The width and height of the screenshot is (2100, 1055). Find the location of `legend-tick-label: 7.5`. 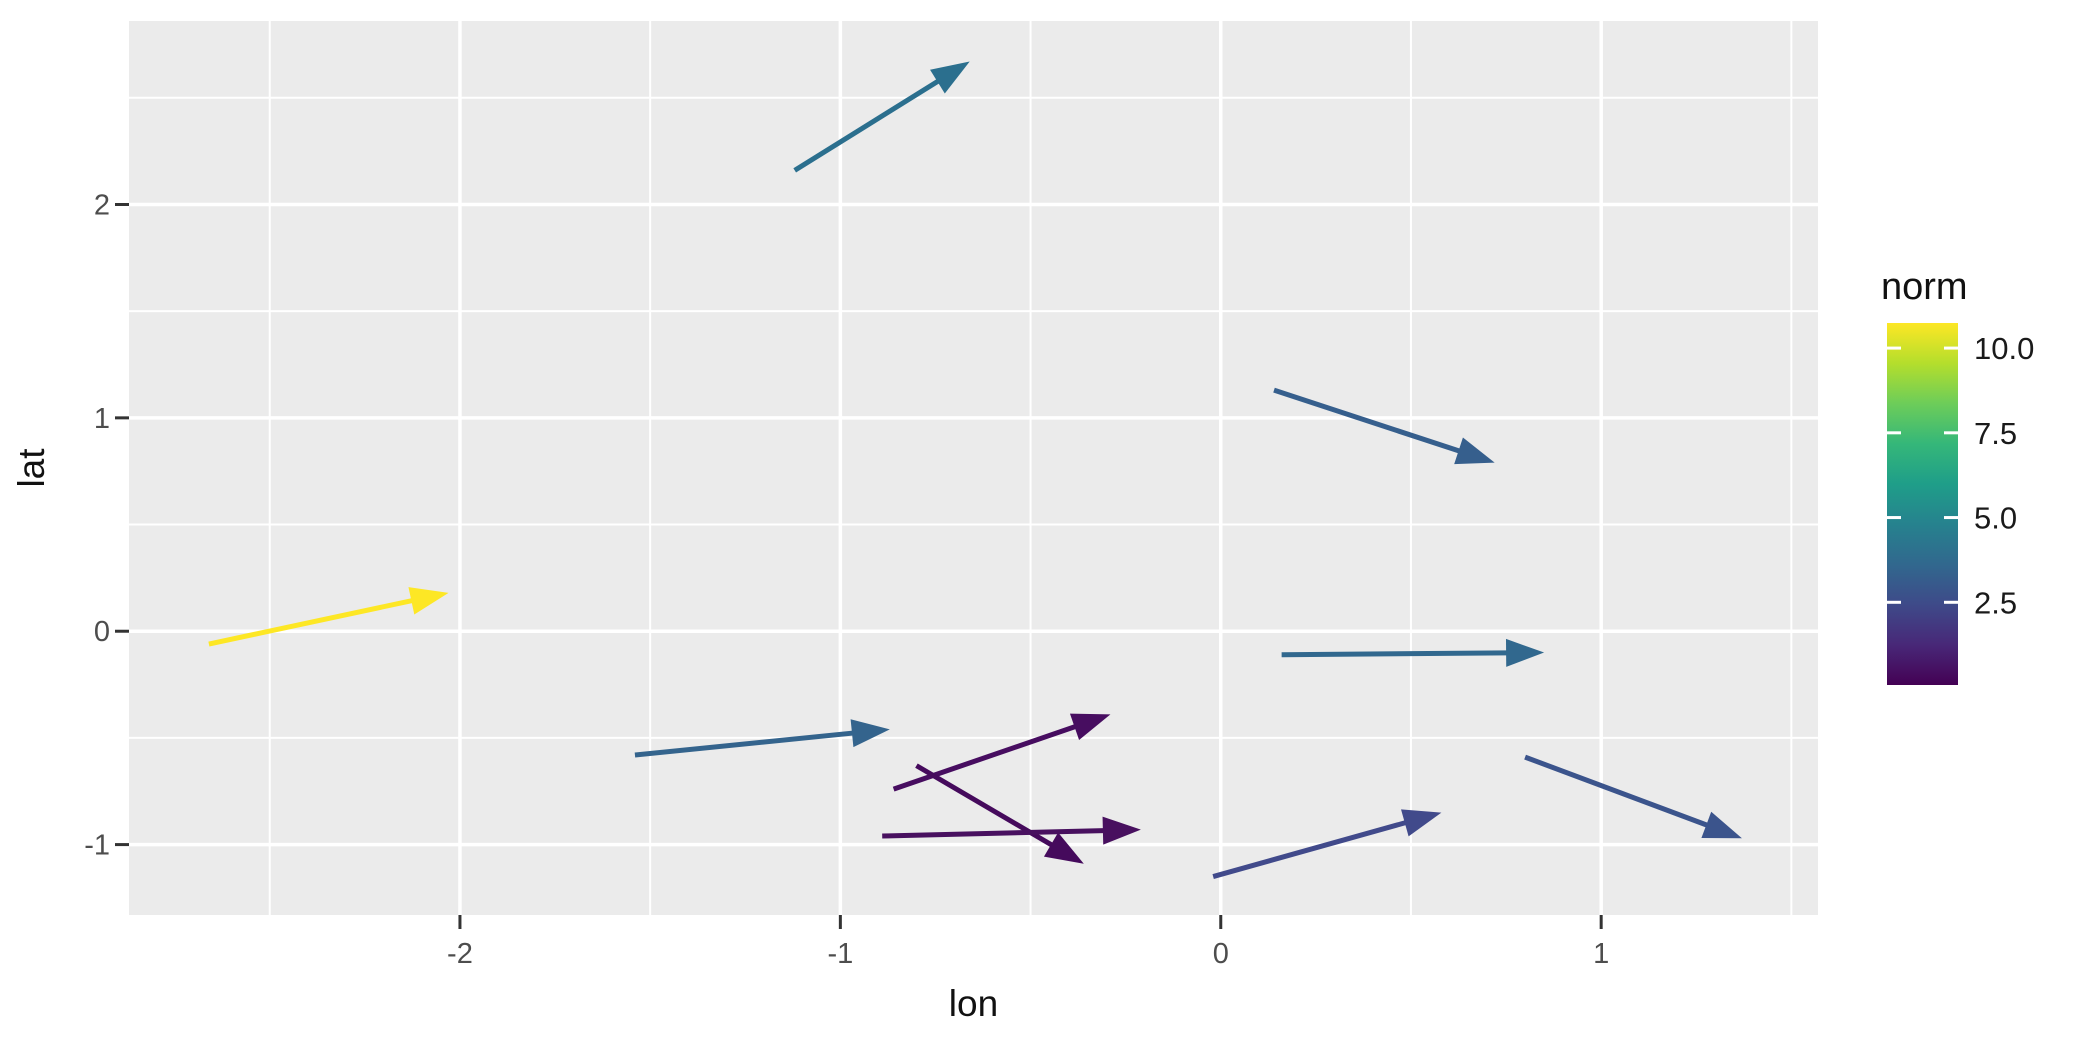

legend-tick-label: 7.5 is located at coordinates (1995, 433).